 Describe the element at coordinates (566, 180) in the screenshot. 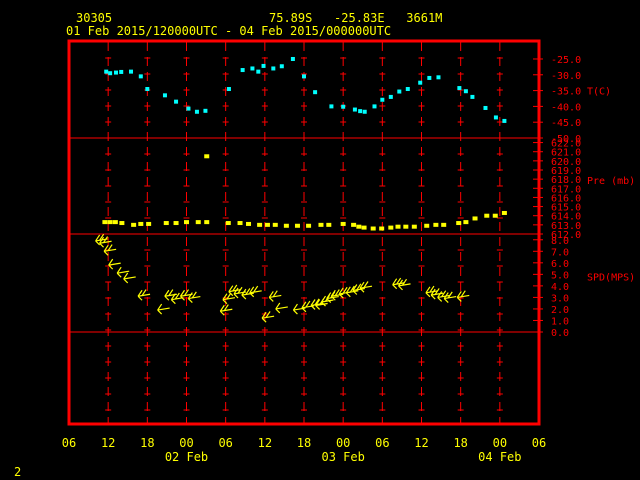

I see `pressure-y-tick-label: 618.0` at that location.